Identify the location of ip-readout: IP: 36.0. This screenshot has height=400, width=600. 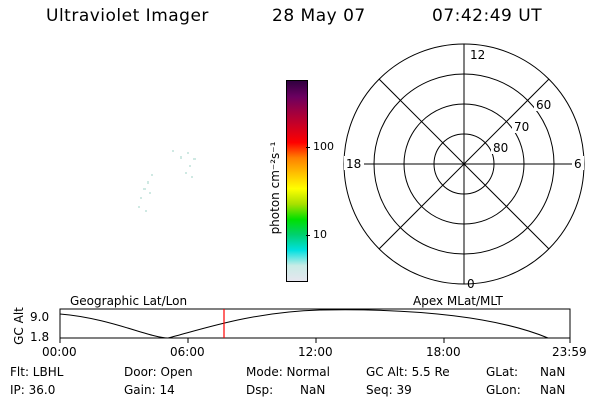
(33, 390).